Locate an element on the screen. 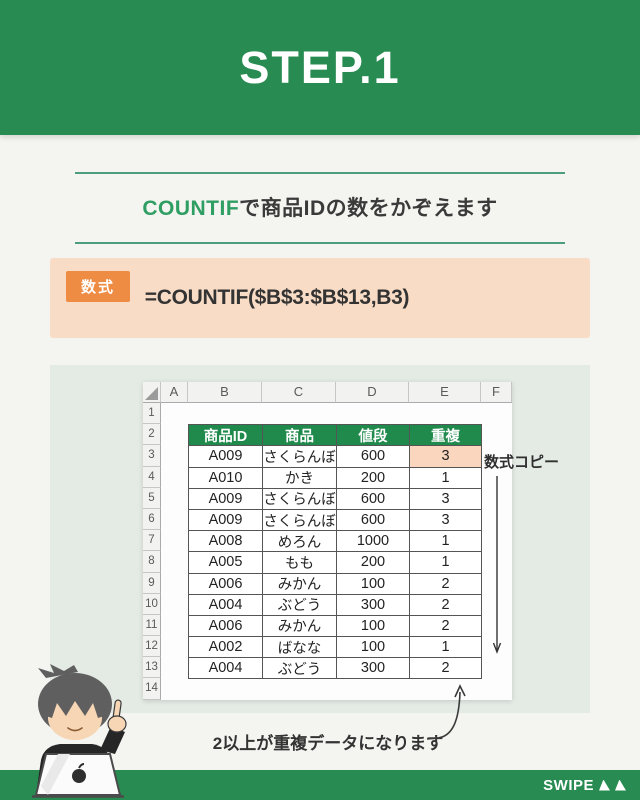 This screenshot has width=640, height=800. table-header-cell: 値段 is located at coordinates (373, 436).